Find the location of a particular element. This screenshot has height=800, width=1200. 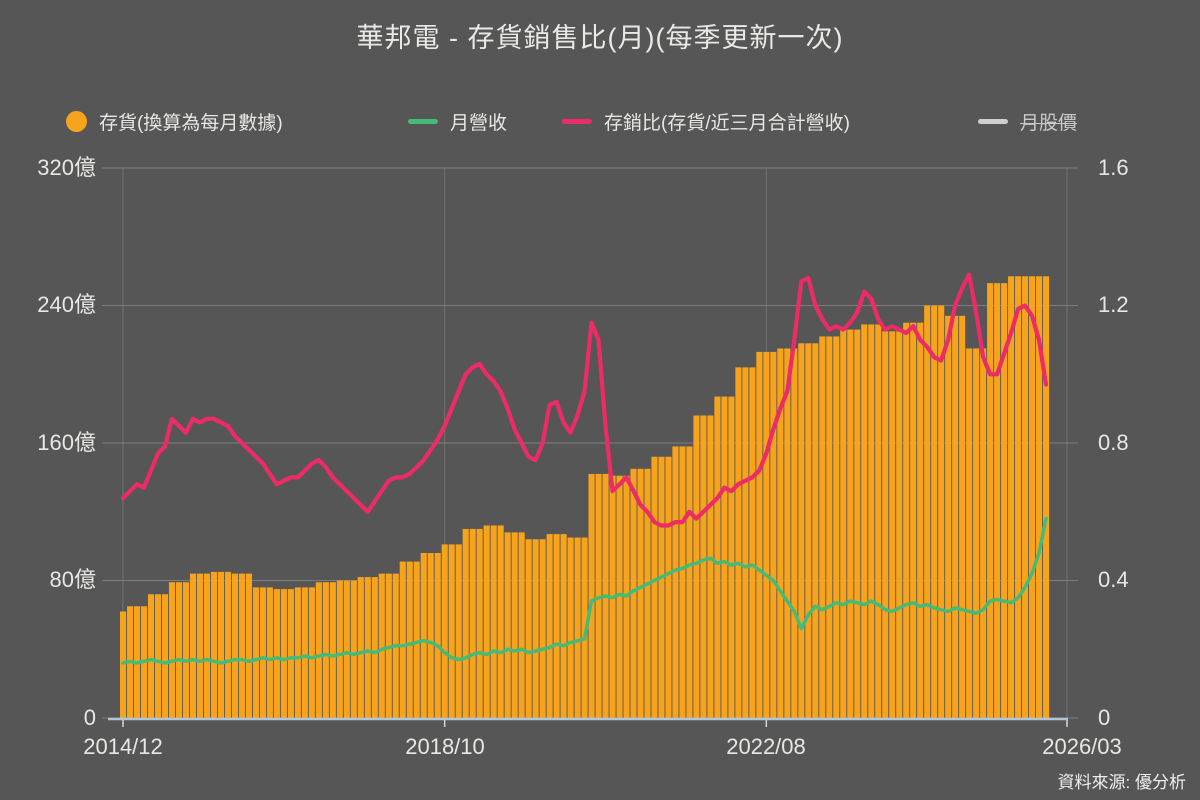

legend-item-ratio: 存銷比(存貨/近三月合計營收) is located at coordinates (706, 121).